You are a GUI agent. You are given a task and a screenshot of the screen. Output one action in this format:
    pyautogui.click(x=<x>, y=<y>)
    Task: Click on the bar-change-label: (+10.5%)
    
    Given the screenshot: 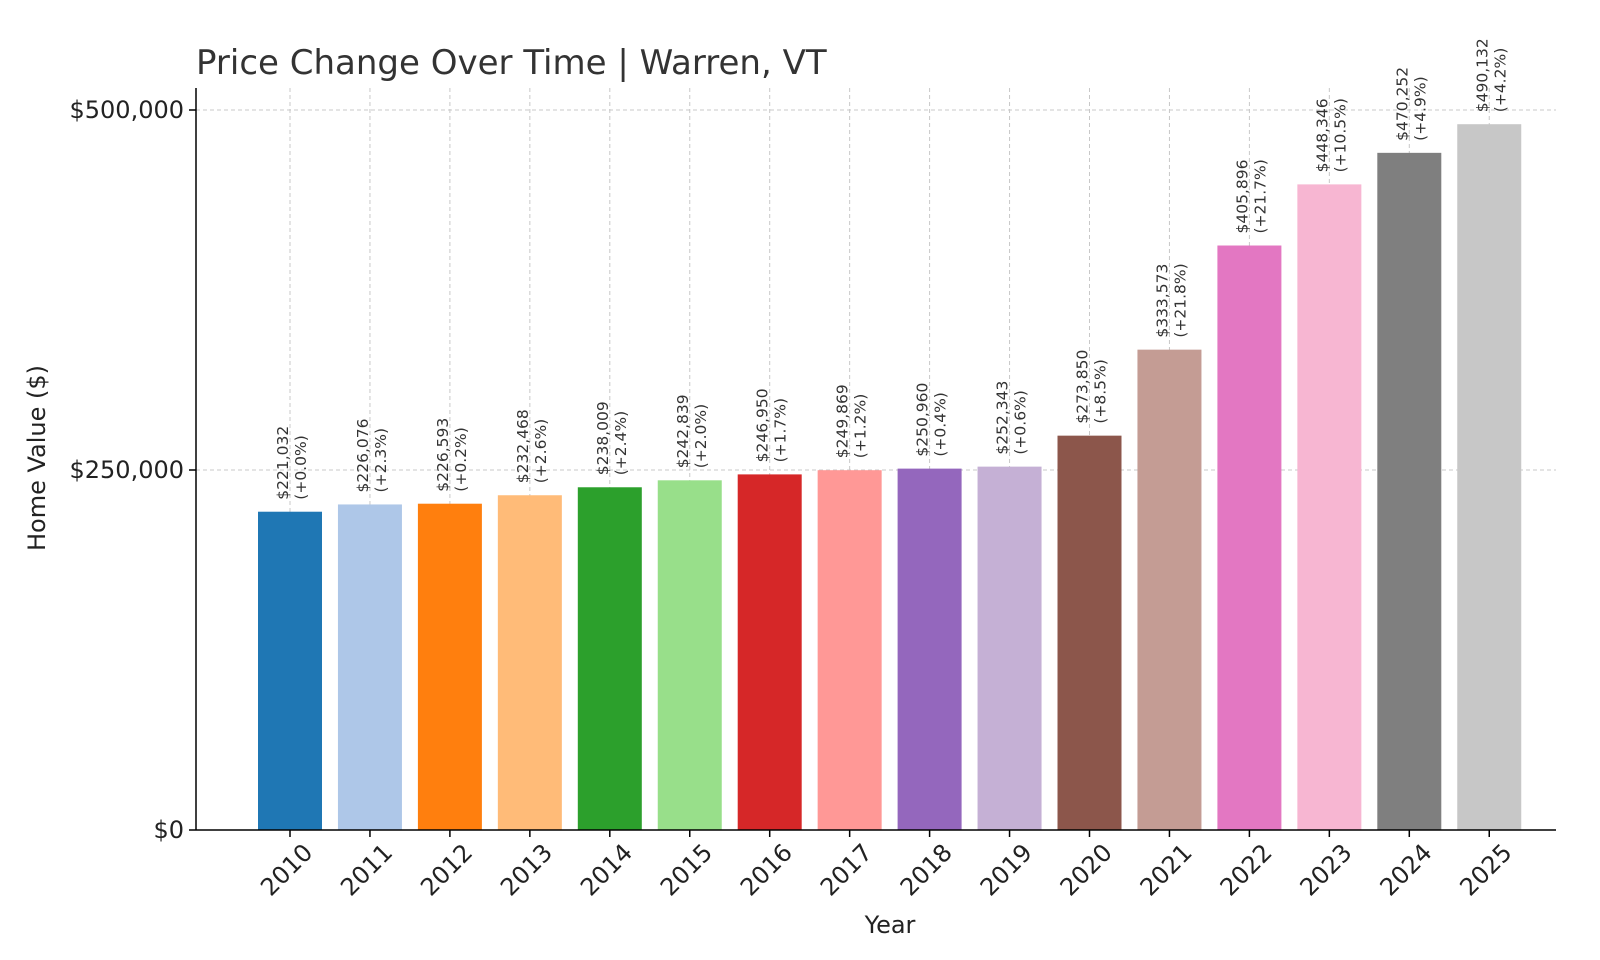 What is the action you would take?
    pyautogui.click(x=1340, y=135)
    